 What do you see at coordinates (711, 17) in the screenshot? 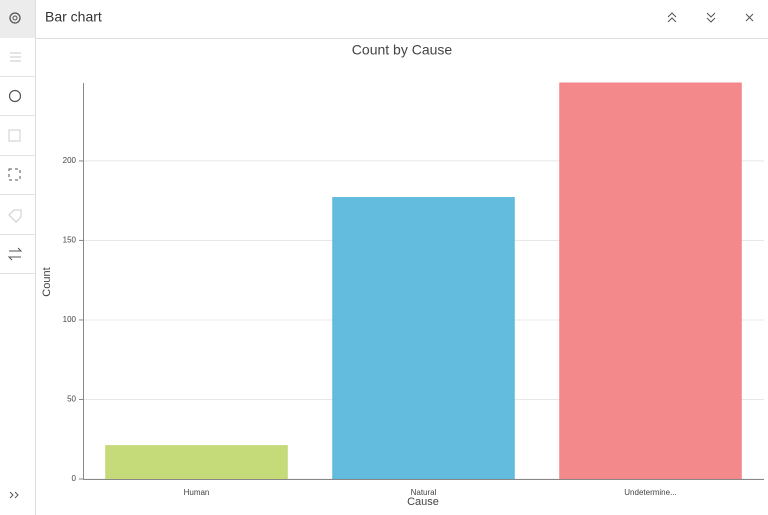
I see `collapse-down` at bounding box center [711, 17].